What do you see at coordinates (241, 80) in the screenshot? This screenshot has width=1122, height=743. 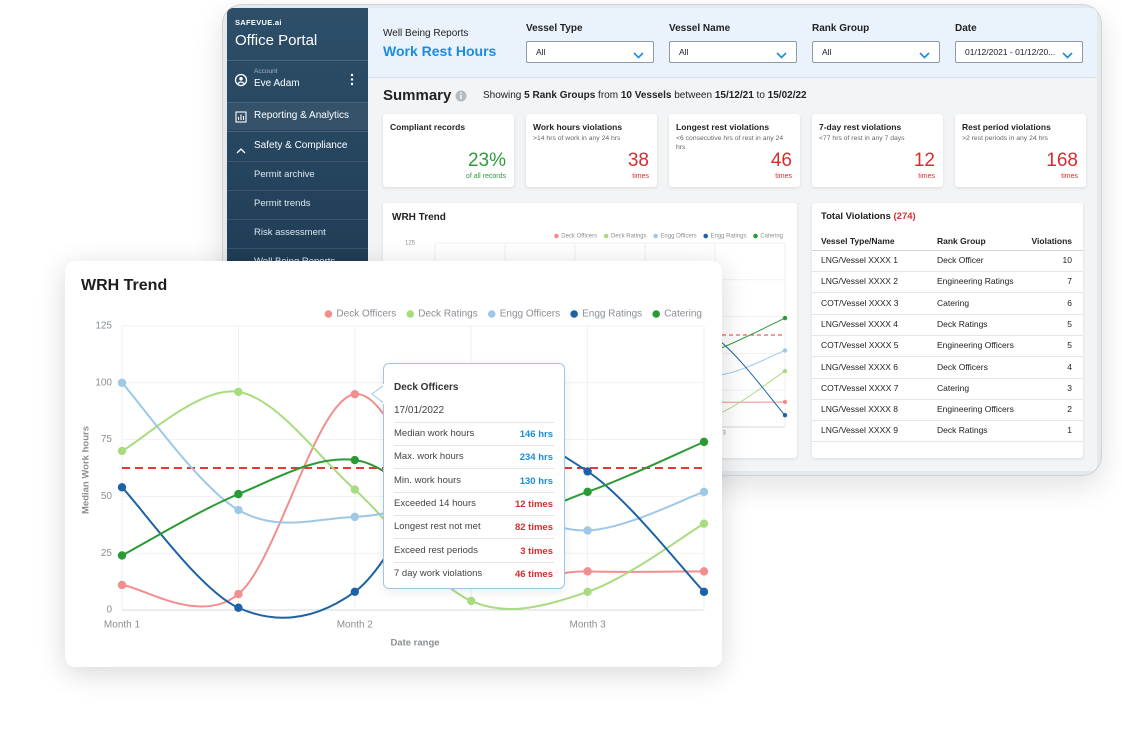 I see `account-icon-glyph` at bounding box center [241, 80].